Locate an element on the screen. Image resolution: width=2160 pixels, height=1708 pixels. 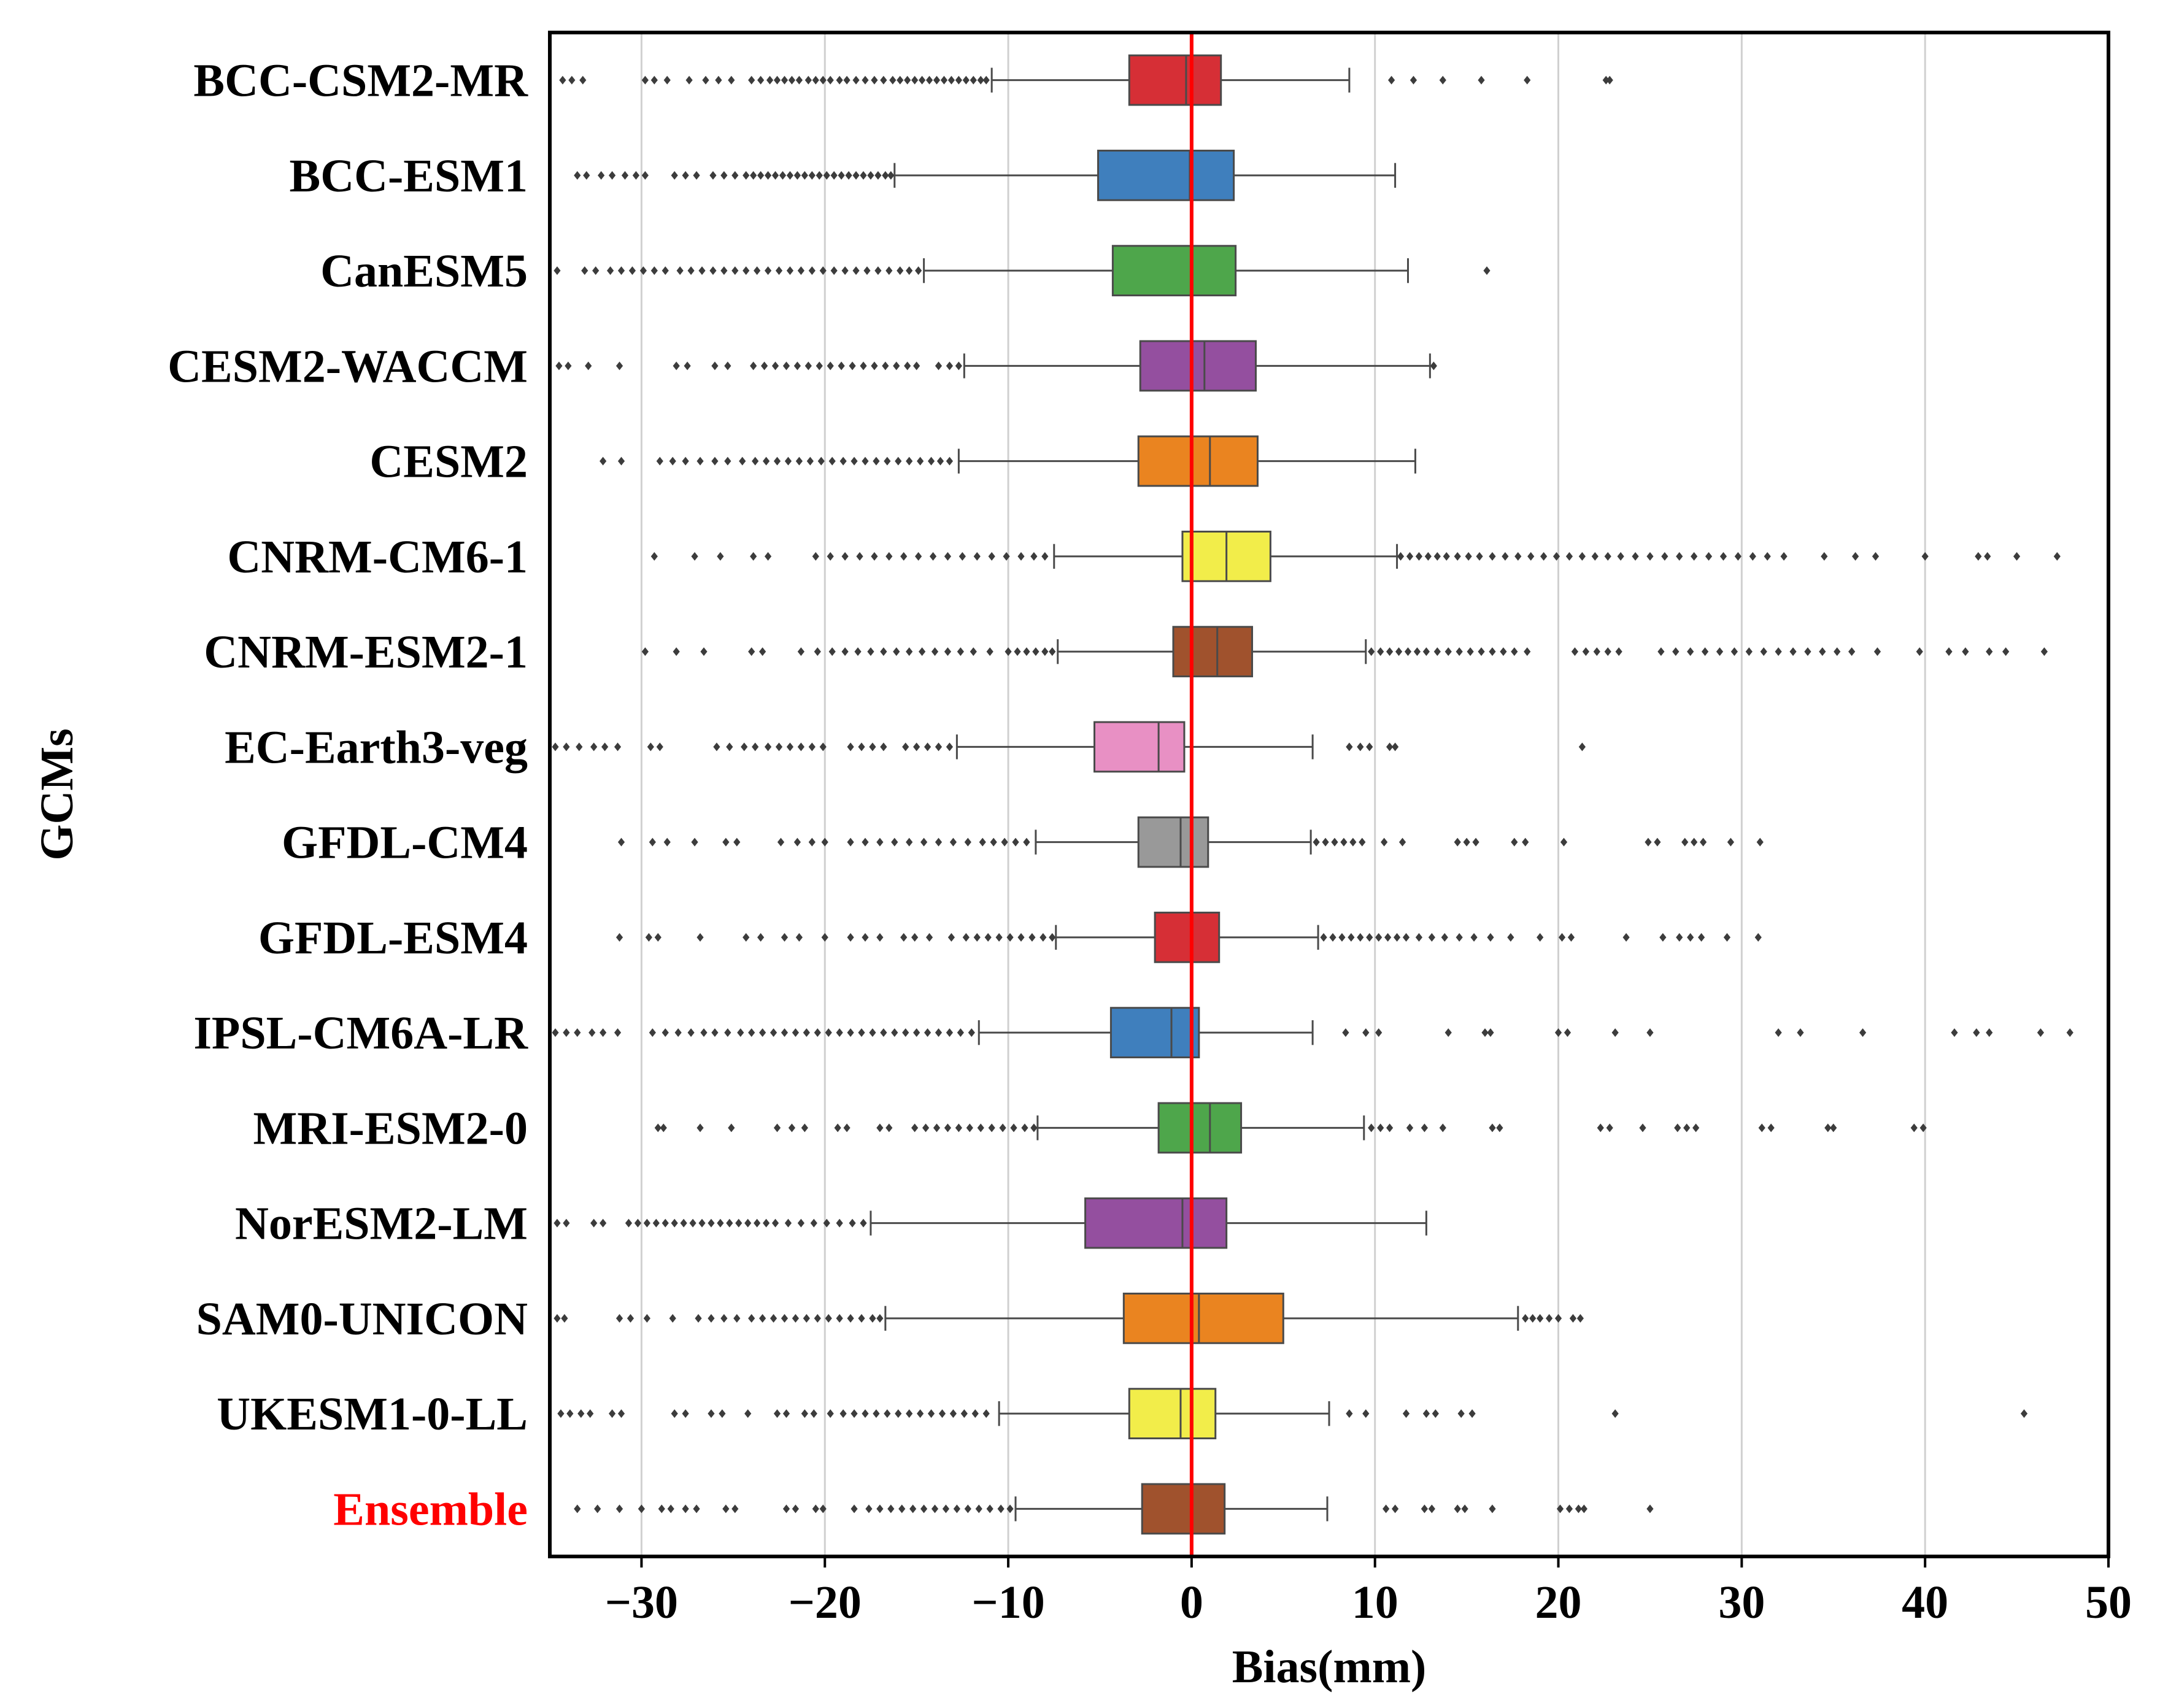
category-label-sam0-unicon: SAM0-UNICON is located at coordinates (362, 1319).